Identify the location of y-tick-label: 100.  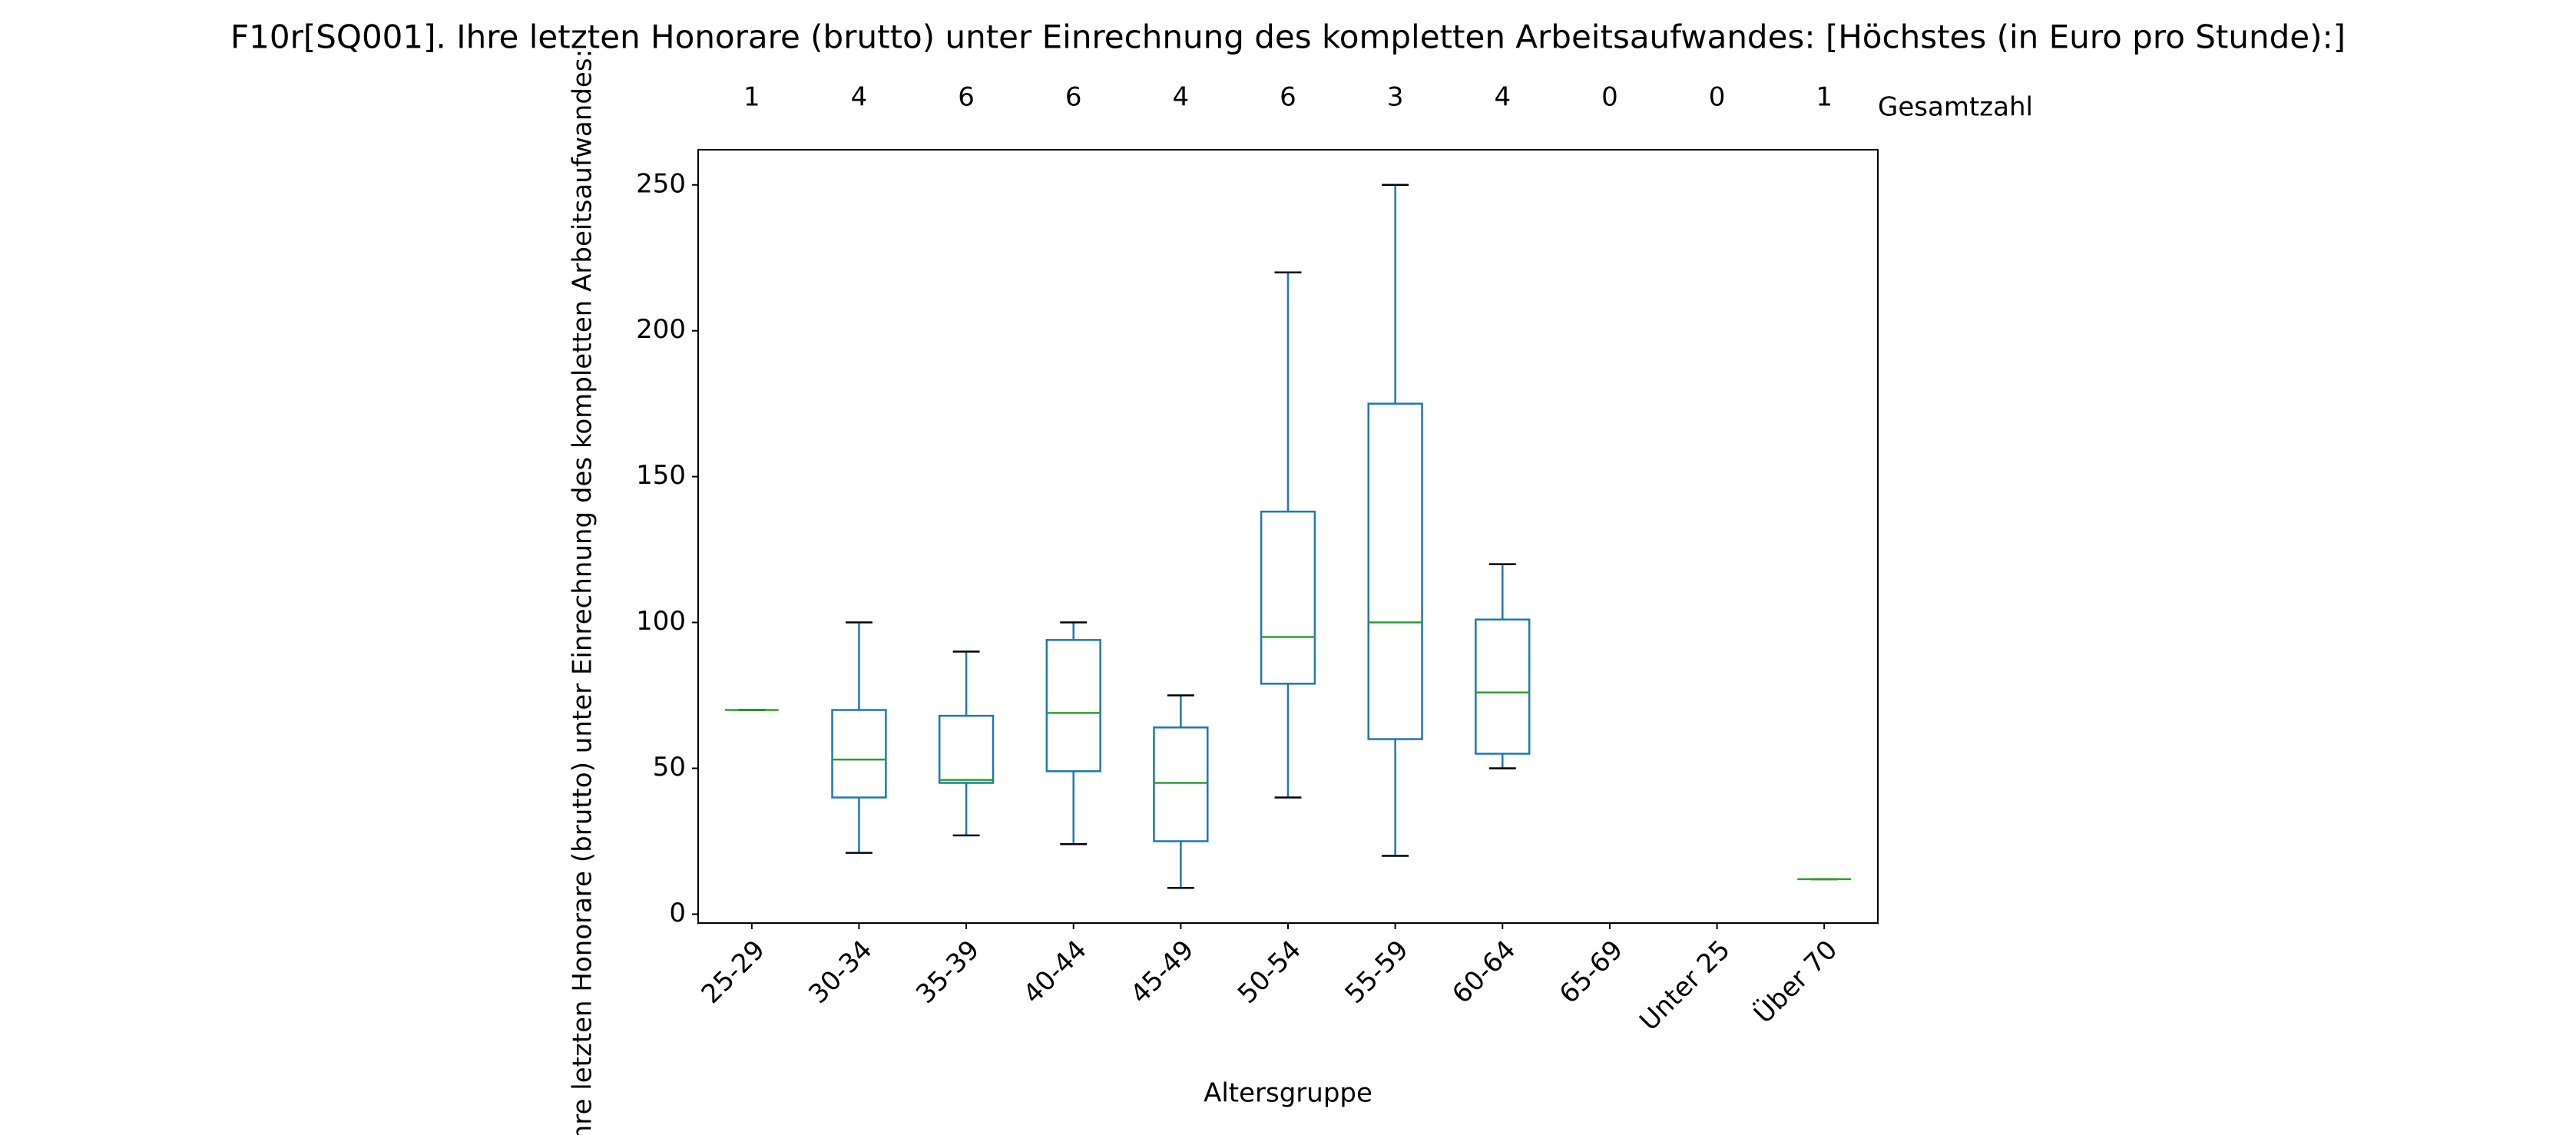
(661, 621).